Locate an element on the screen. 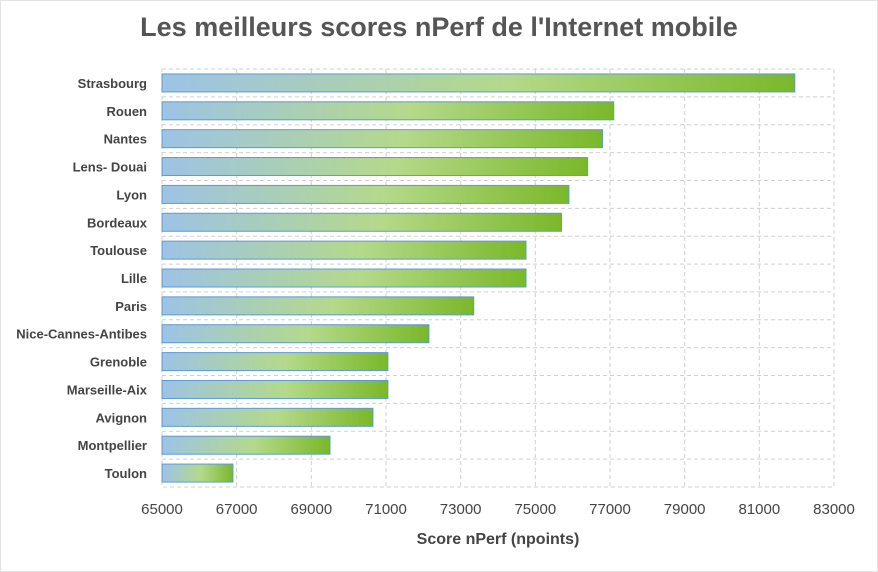  x-tick-label: 79000 is located at coordinates (685, 509).